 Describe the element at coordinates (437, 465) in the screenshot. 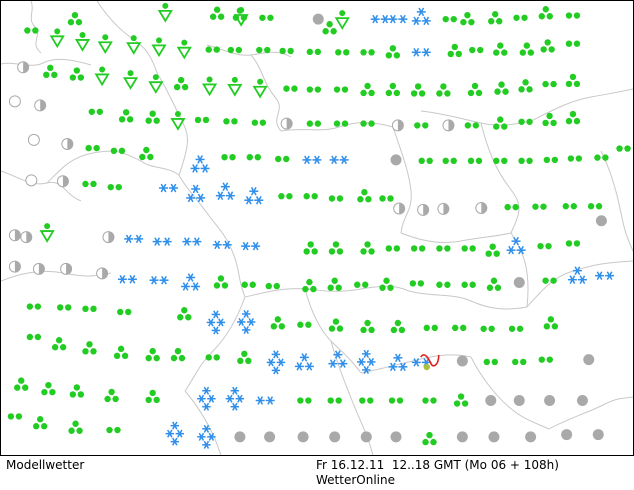

I see `datetime-label: Fr 16.12.11 12..18 GMT (Mo 06 + 108h)` at that location.